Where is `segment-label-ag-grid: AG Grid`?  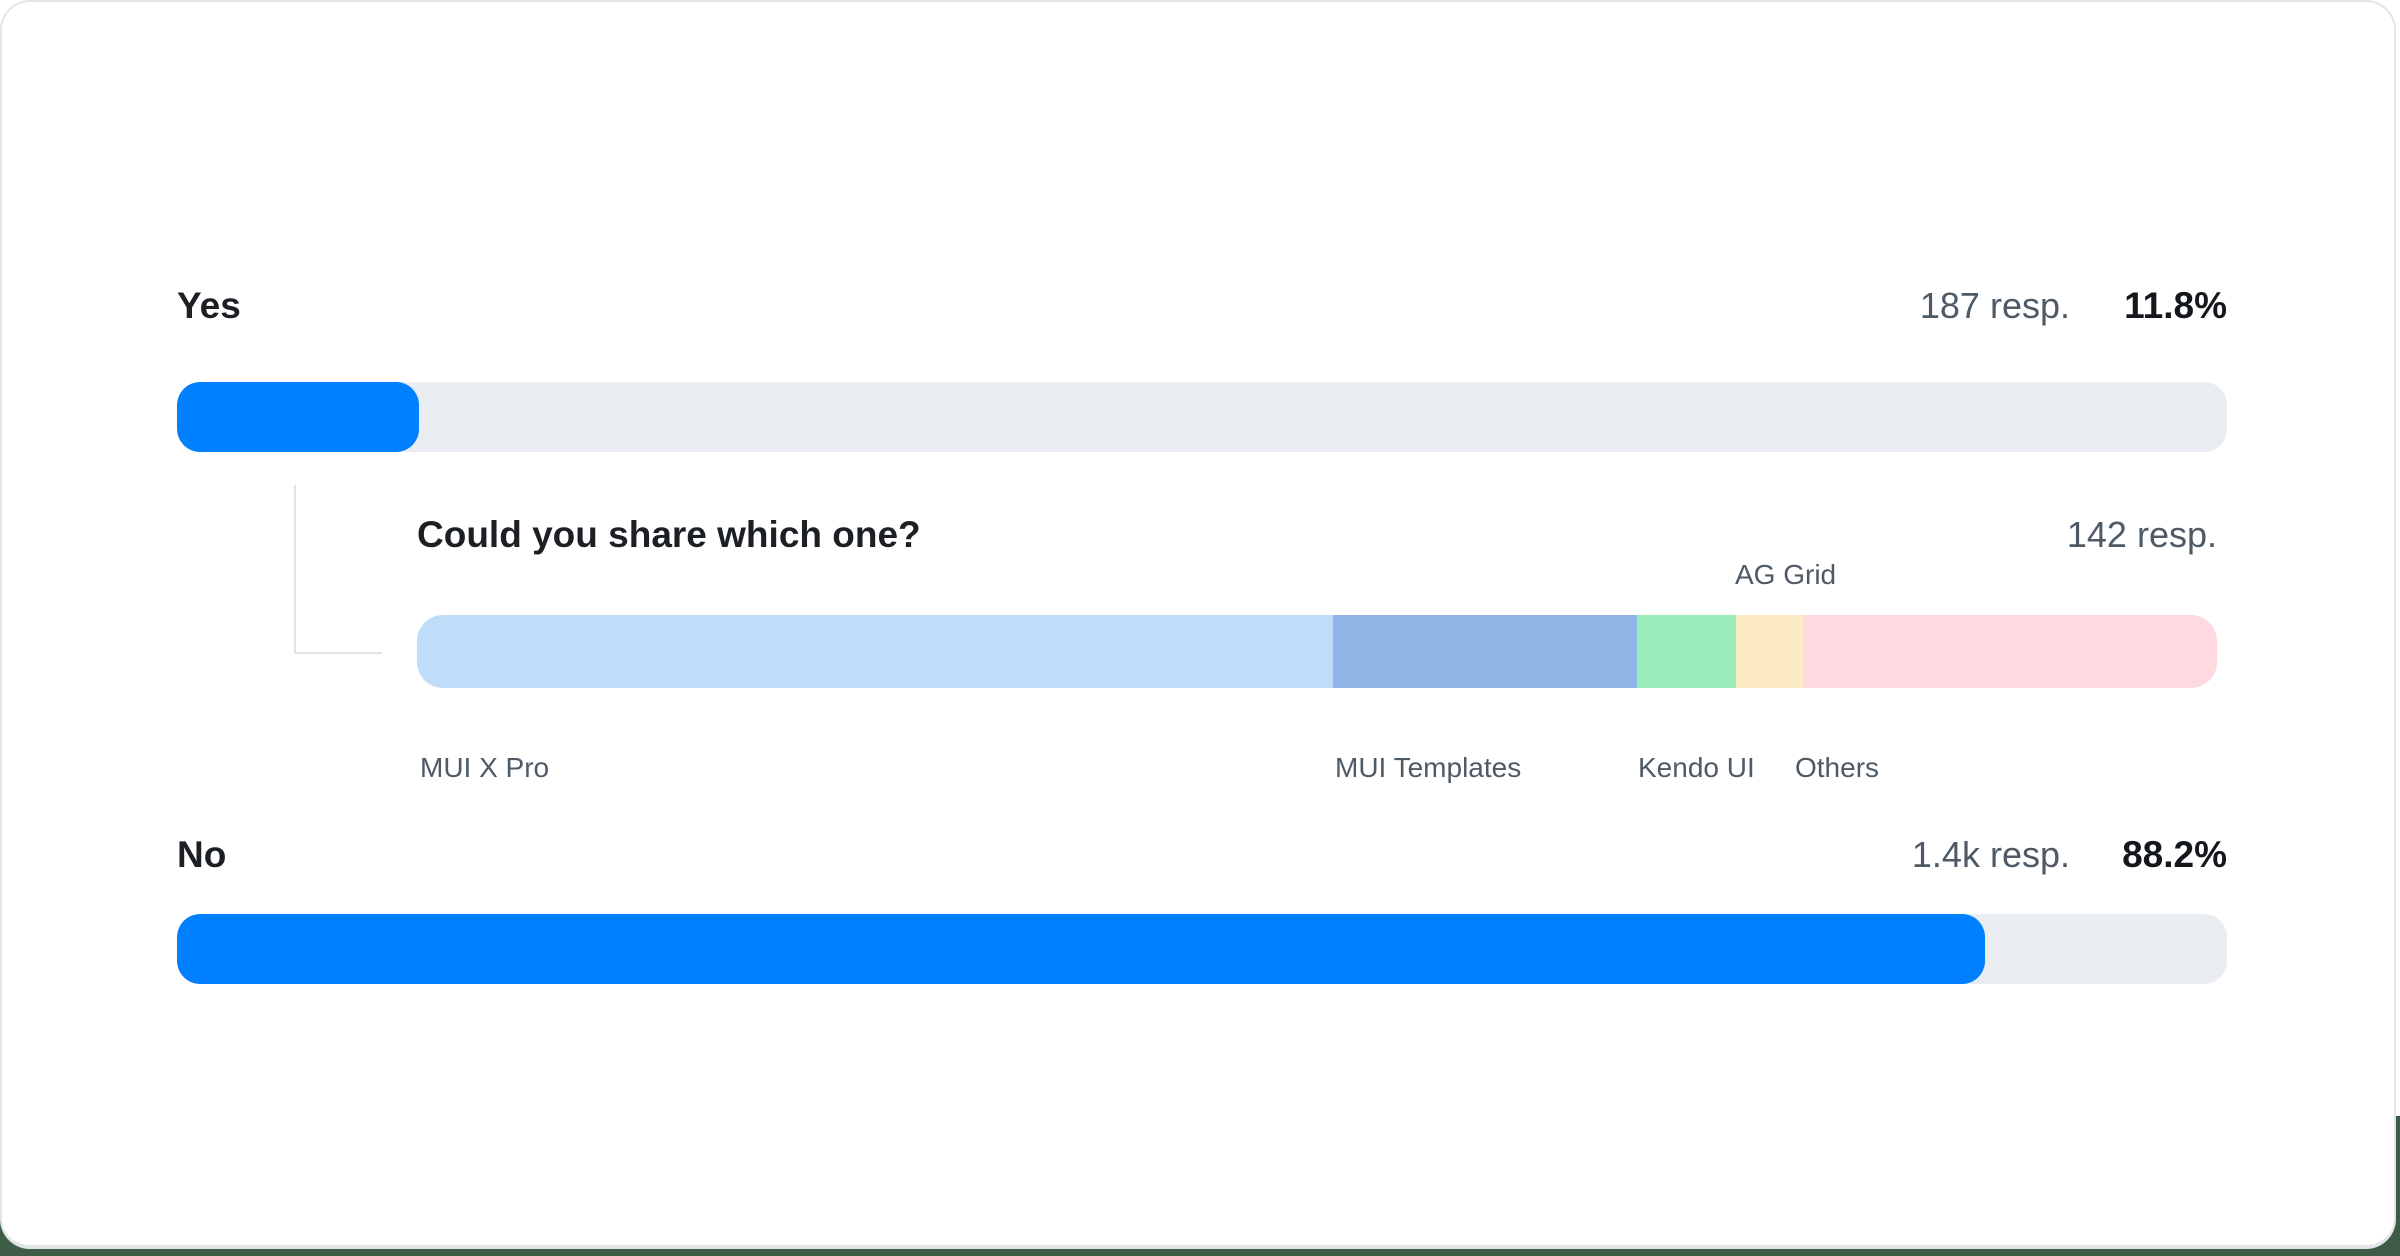 segment-label-ag-grid: AG Grid is located at coordinates (1786, 574).